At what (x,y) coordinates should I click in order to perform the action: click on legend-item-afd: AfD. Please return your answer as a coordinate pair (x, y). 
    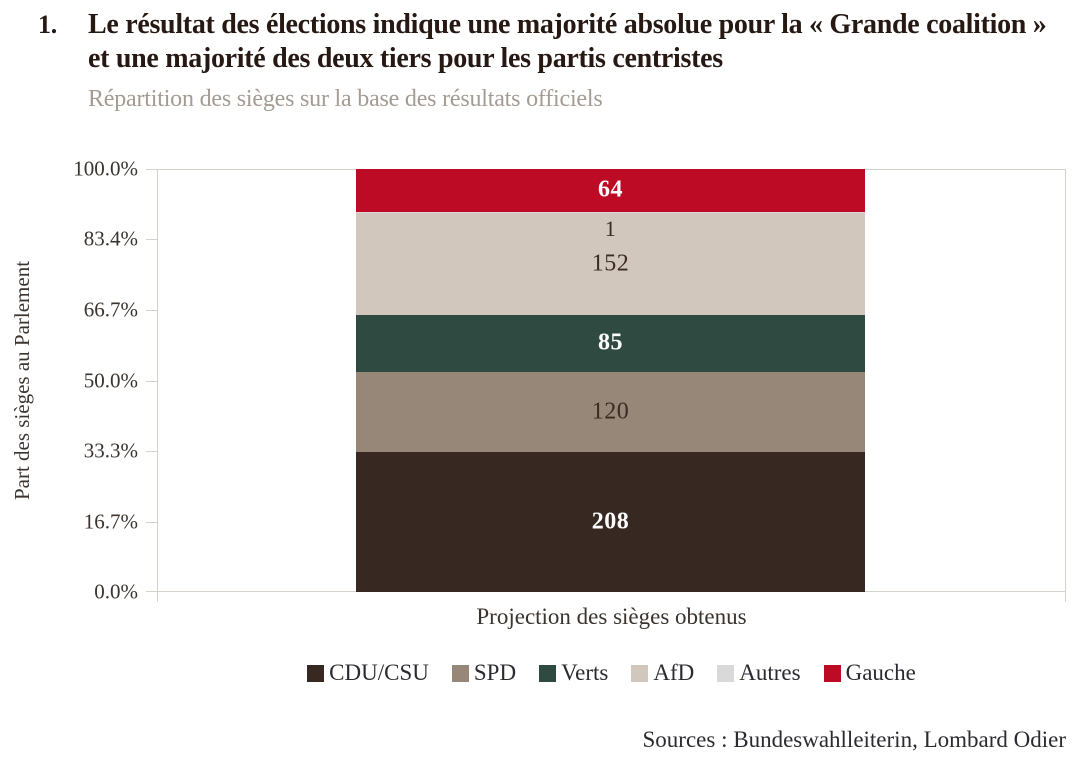
    Looking at the image, I should click on (662, 673).